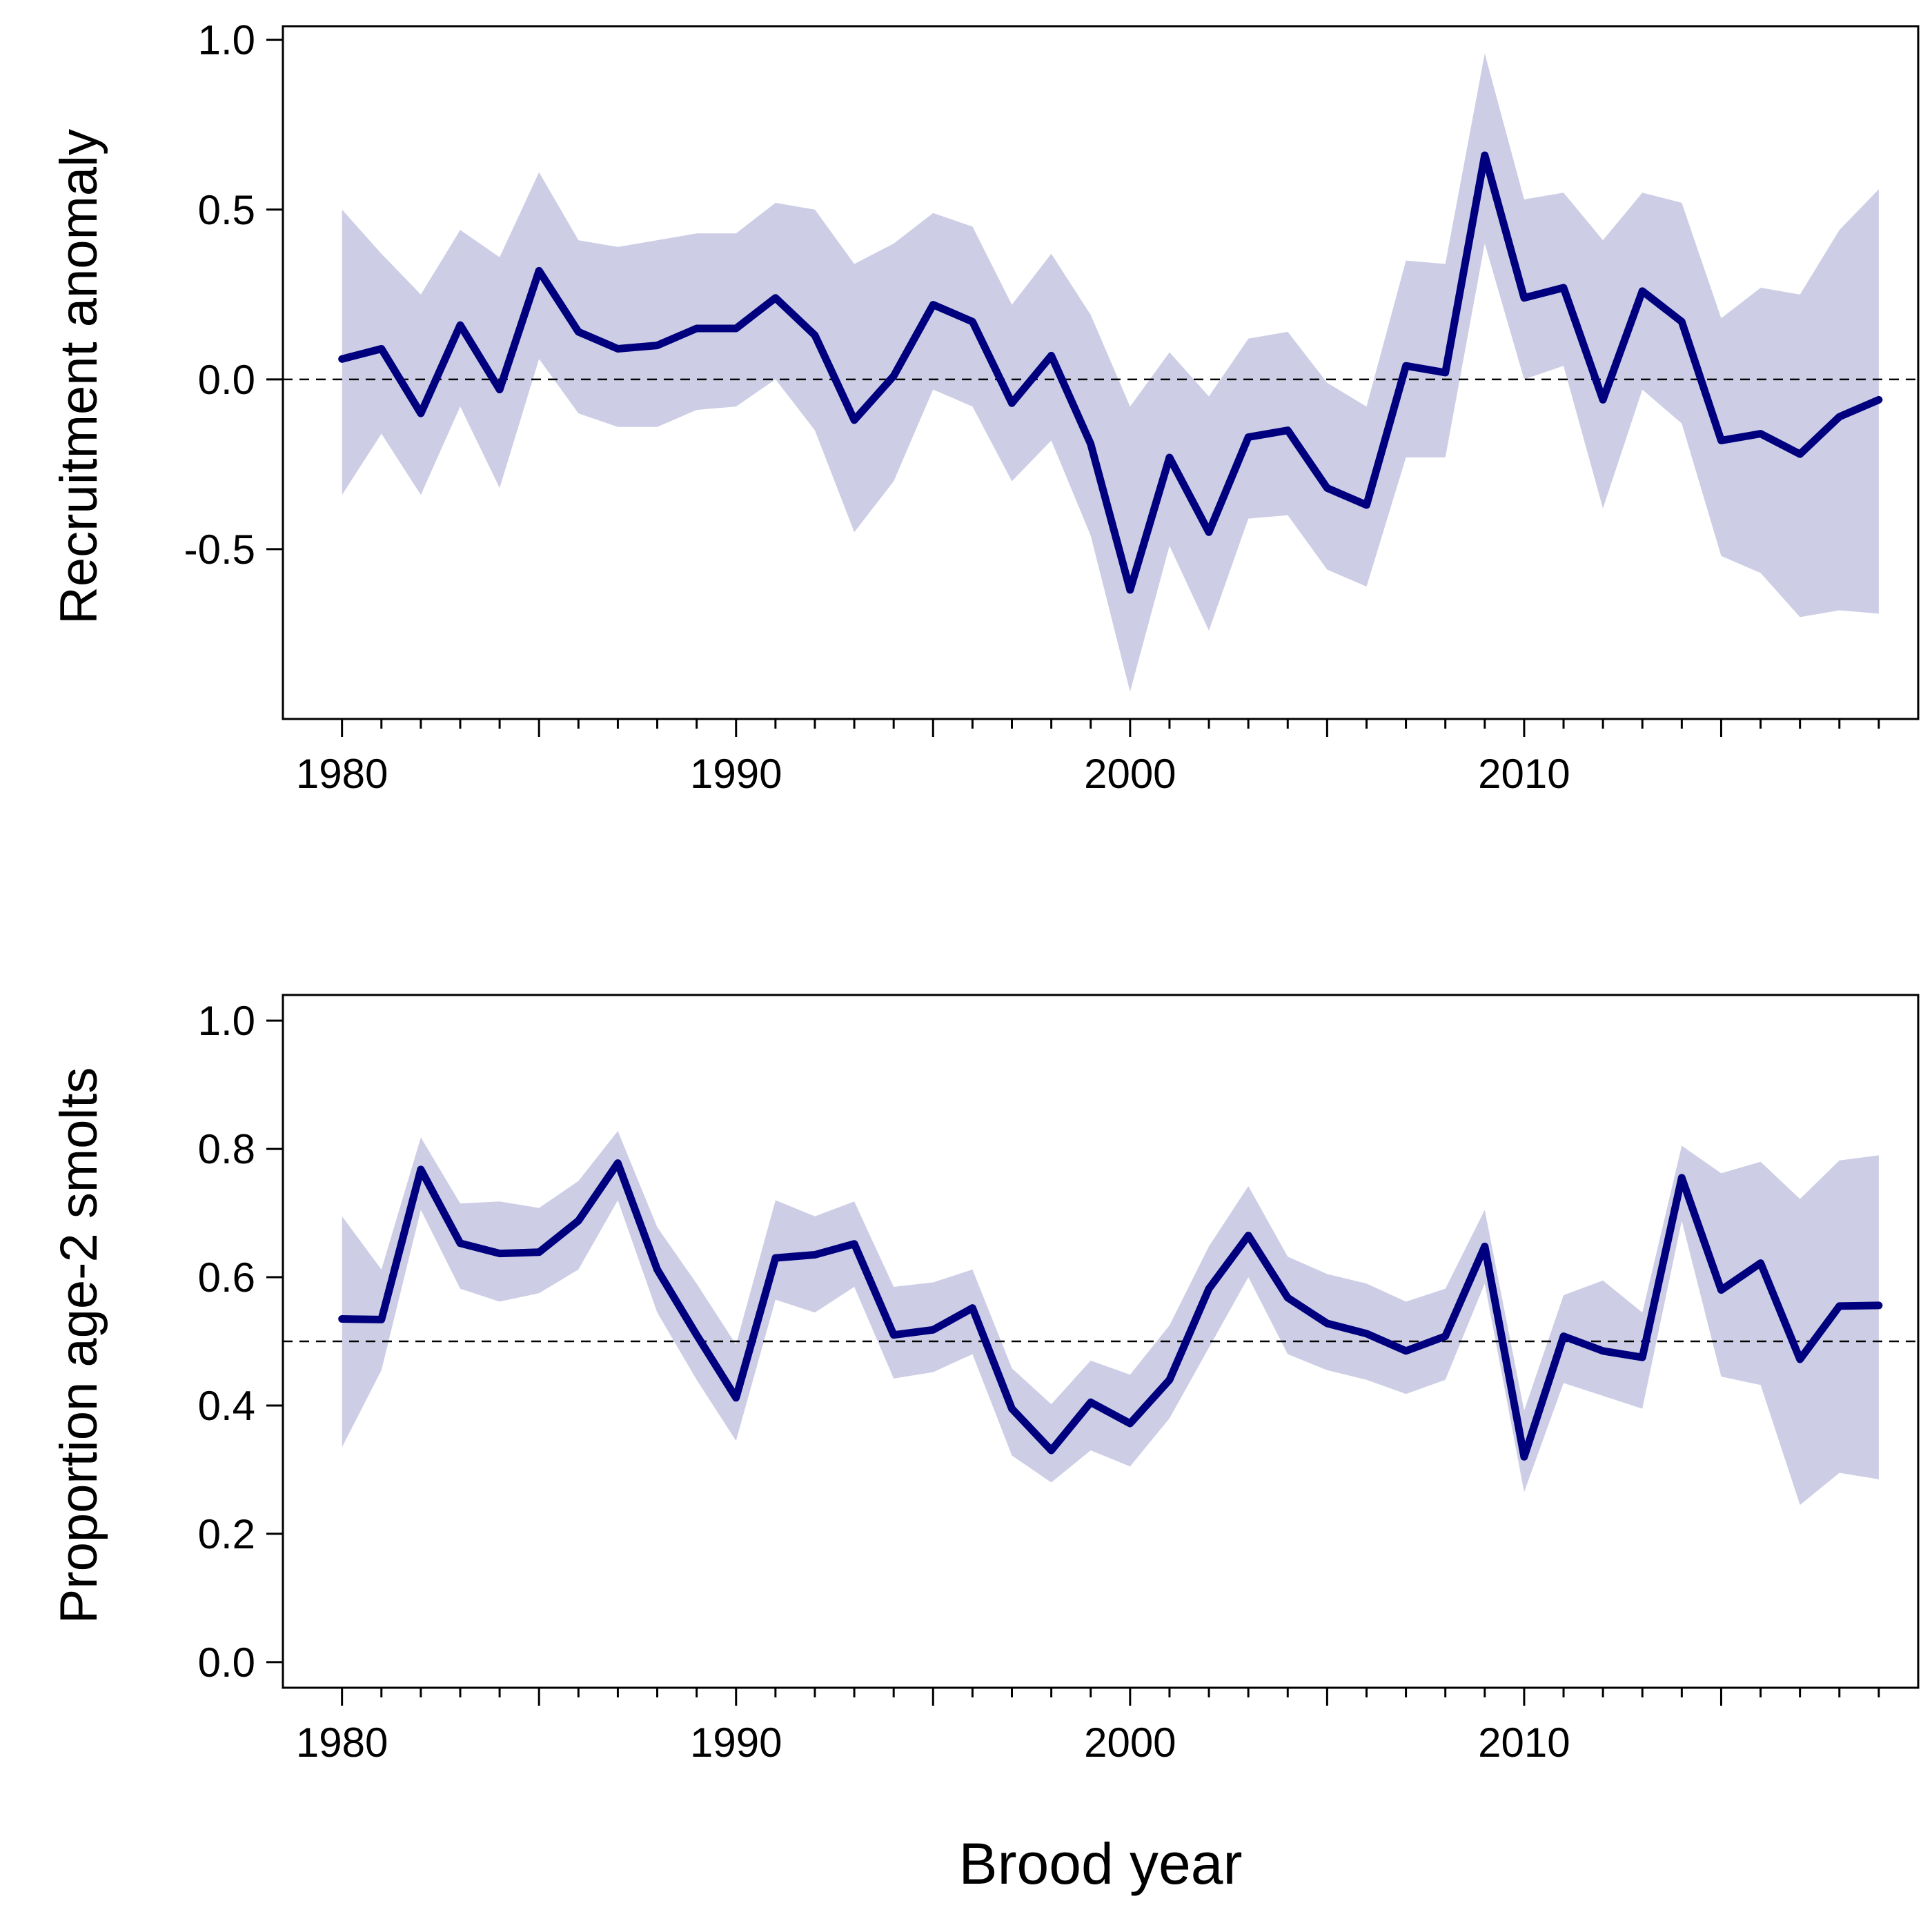  Describe the element at coordinates (226, 1406) in the screenshot. I see `proportion-y-tick-label: 0.4` at that location.